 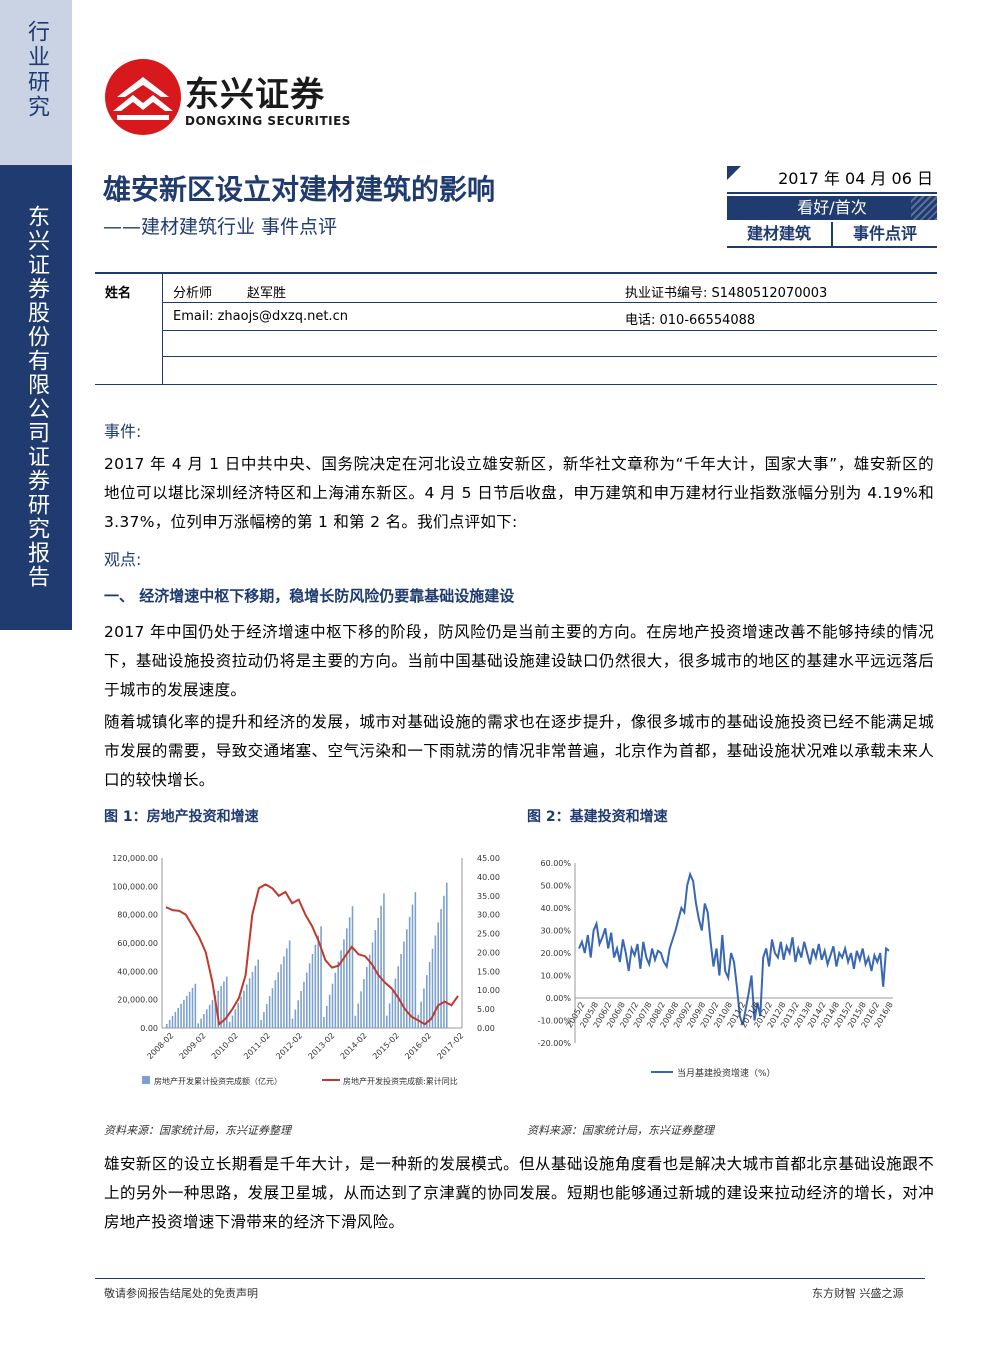 I want to click on x-tick-label: 2012-02, so click(x=289, y=1046).